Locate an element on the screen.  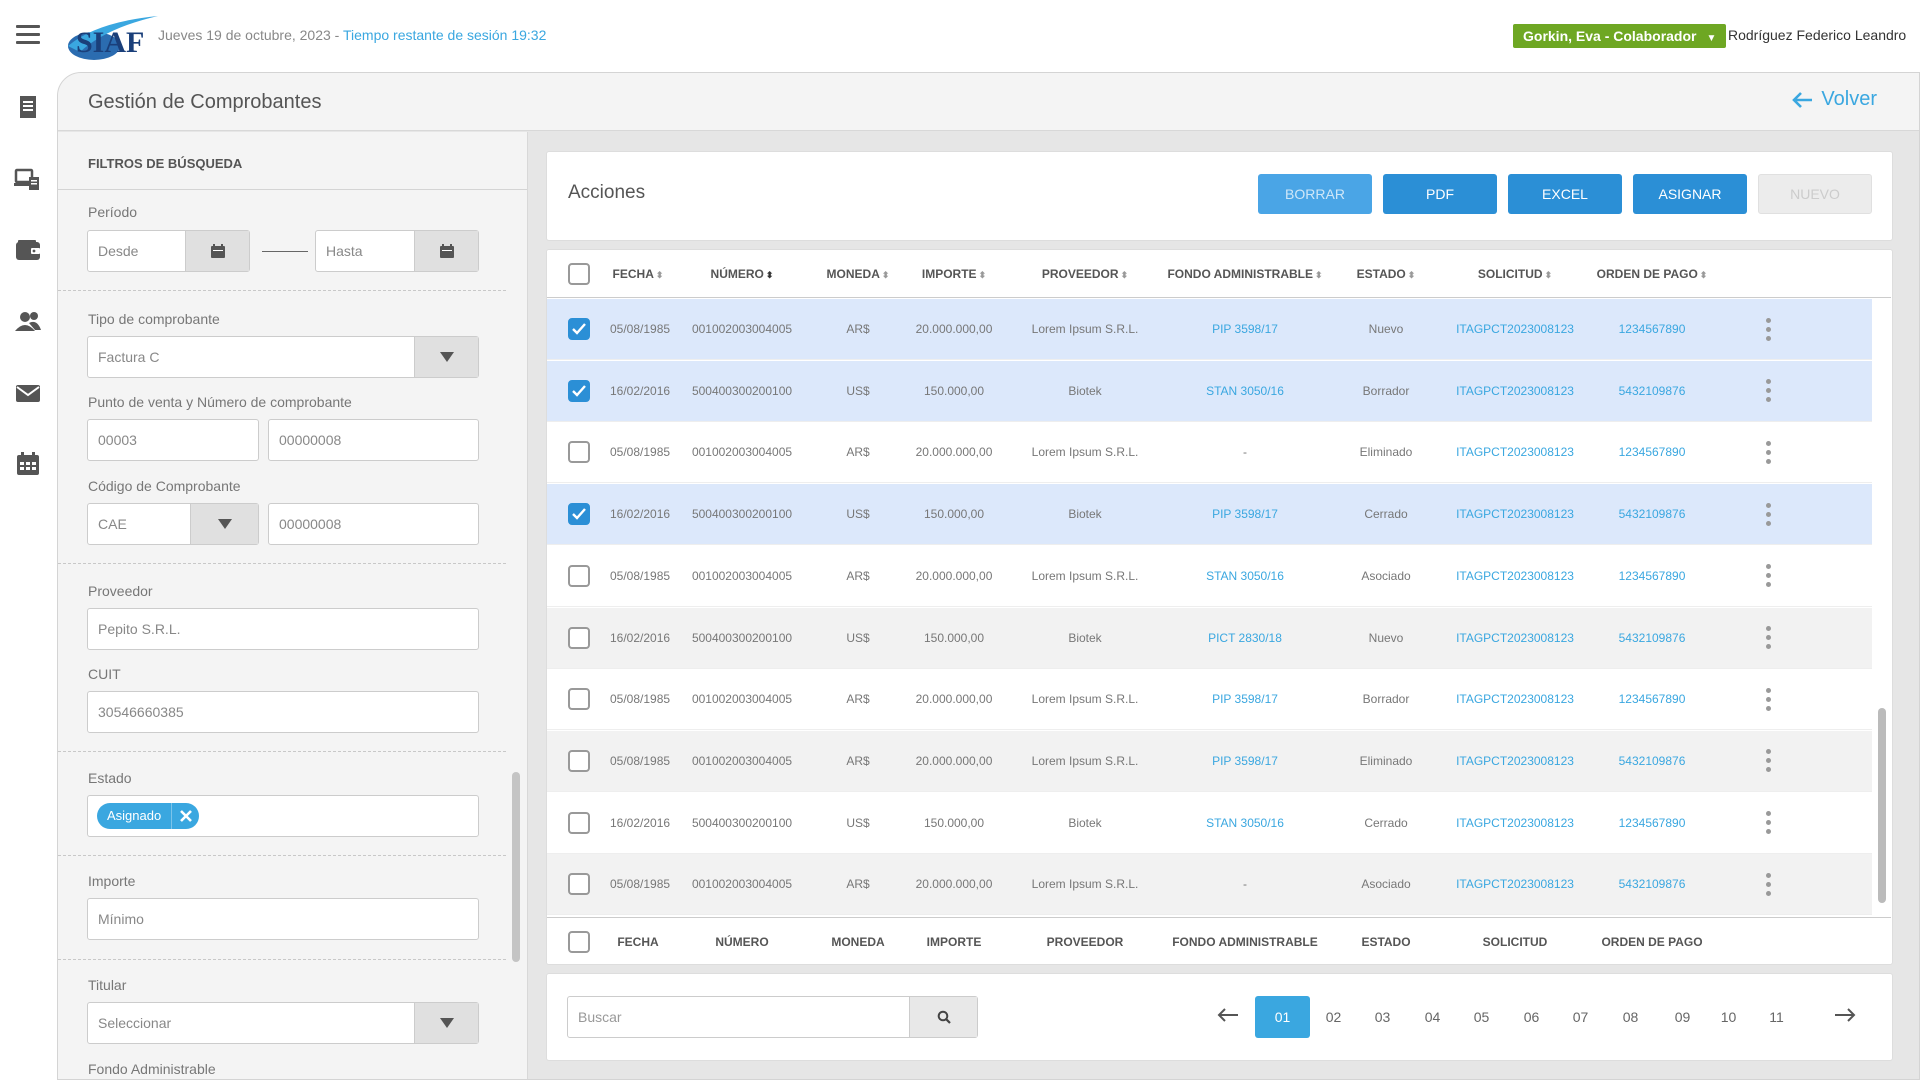
col-importe: IMPORTE ⬍ is located at coordinates (954, 274).